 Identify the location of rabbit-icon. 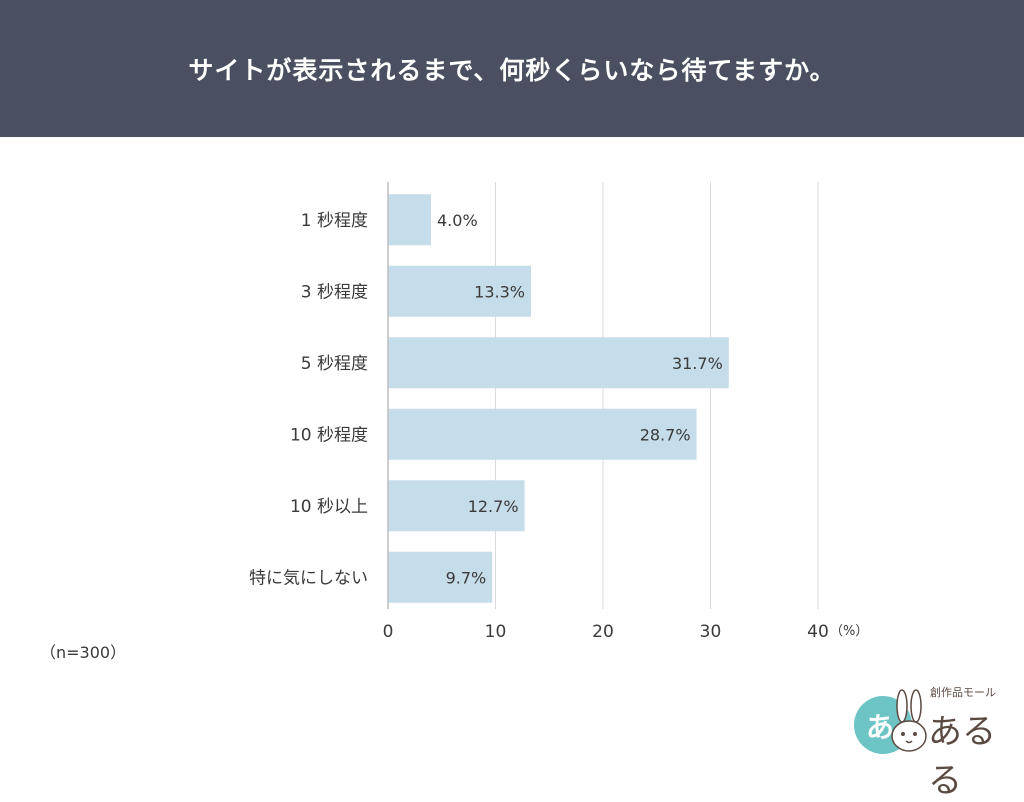
(909, 720).